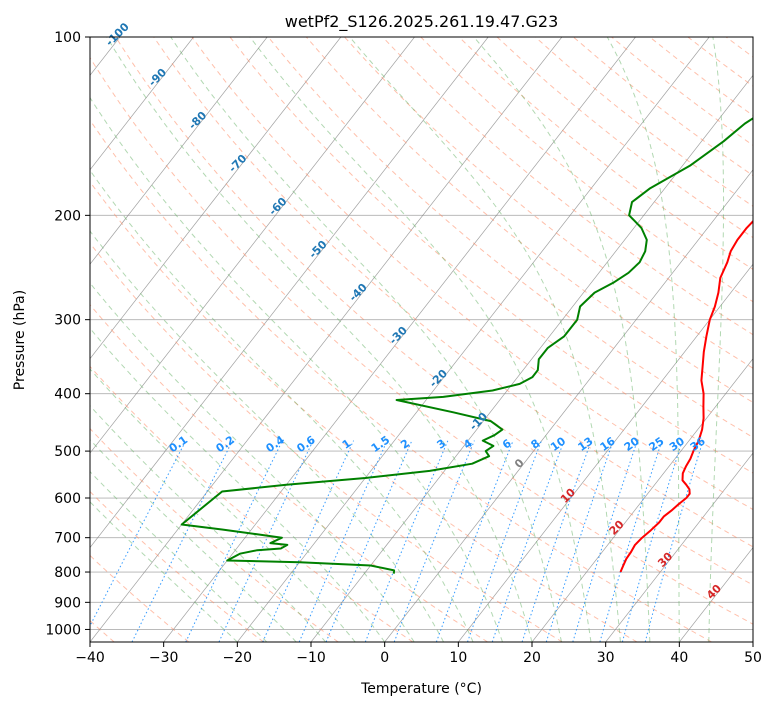  Describe the element at coordinates (67, 334) in the screenshot. I see `y-axis: 100 200 300 400 500 600 700 800 900 1000` at that location.